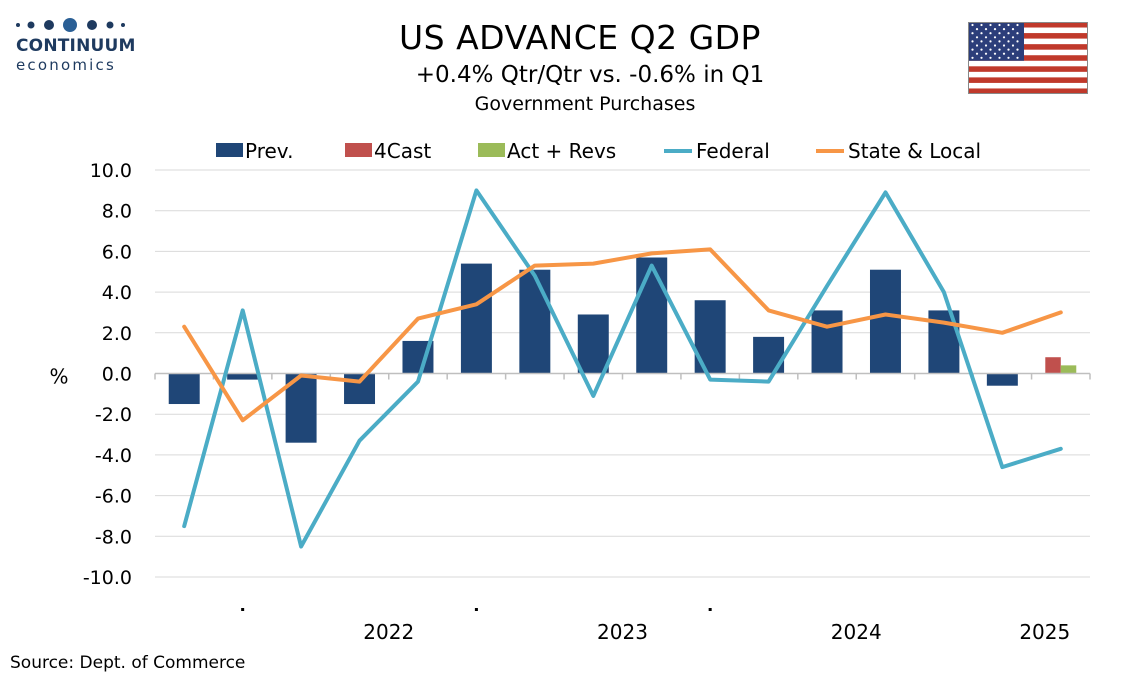  Describe the element at coordinates (733, 151) in the screenshot. I see `legend-label: Federal` at that location.